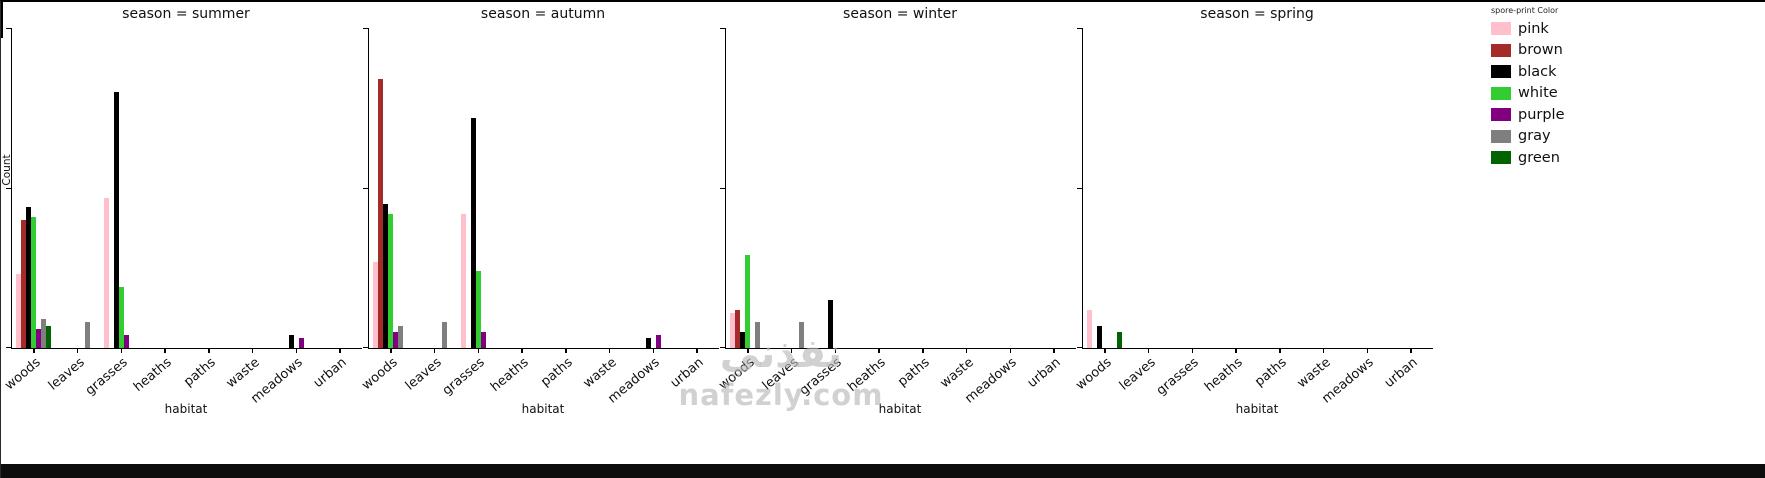  What do you see at coordinates (1546, 29) in the screenshot?
I see `legend-item-pink: pink` at bounding box center [1546, 29].